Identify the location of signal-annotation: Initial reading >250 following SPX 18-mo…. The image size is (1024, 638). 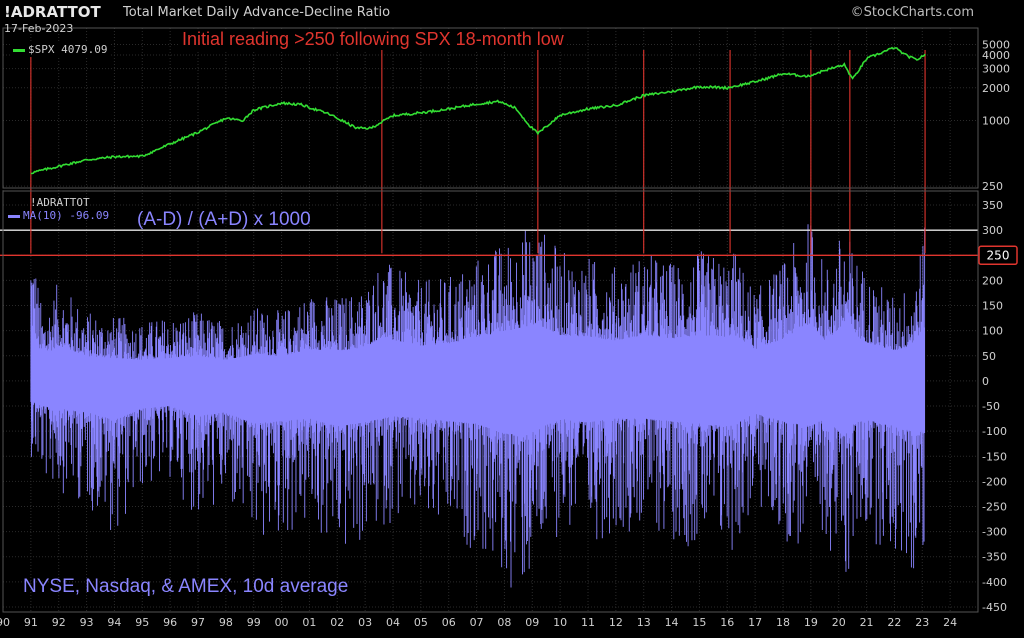
(373, 39).